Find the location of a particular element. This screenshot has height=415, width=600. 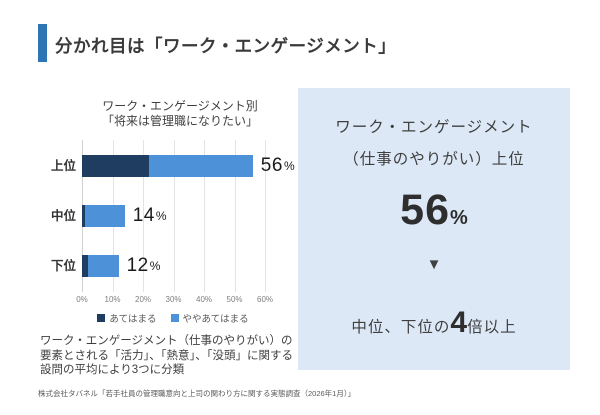

chart-title-line-2: 「将来は管理職になりたい」 is located at coordinates (179, 121).